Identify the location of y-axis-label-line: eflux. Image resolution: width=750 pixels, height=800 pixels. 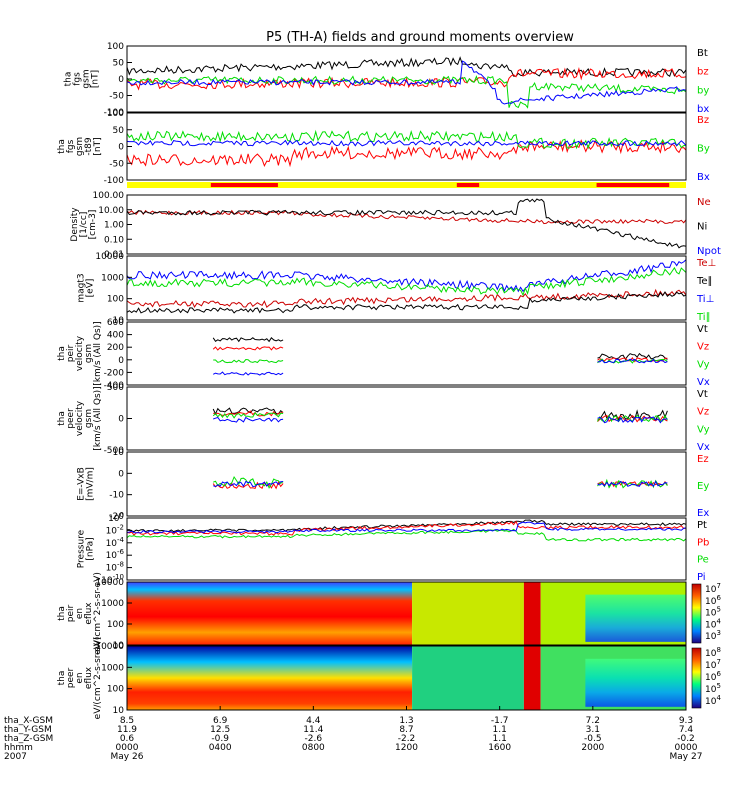
(89, 677).